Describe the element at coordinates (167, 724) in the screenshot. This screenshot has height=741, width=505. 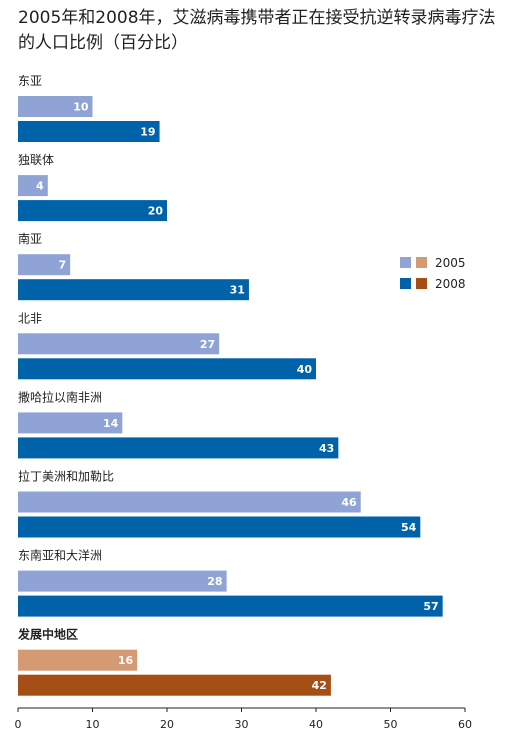
I see `x-tick-label: 20` at that location.